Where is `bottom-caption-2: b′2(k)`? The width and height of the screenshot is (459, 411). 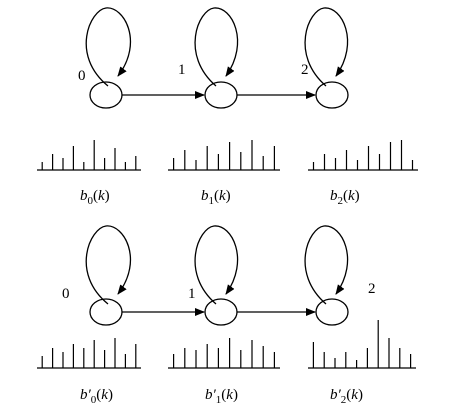 bottom-caption-2: b′2(k) is located at coordinates (346, 396).